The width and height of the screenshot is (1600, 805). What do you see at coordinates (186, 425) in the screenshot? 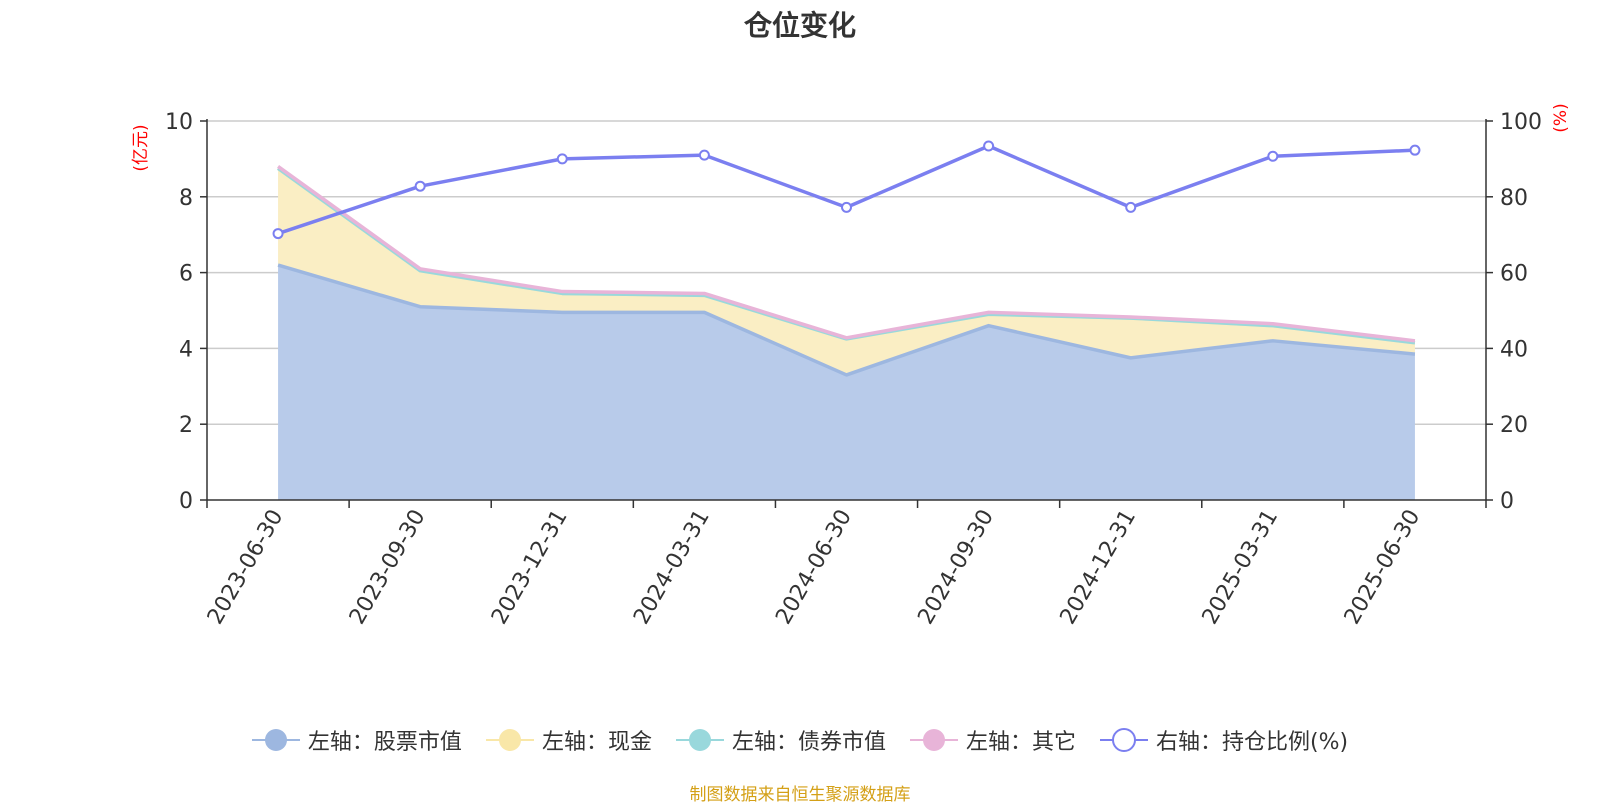
I see `left-axis-tick-label: 2` at bounding box center [186, 425].